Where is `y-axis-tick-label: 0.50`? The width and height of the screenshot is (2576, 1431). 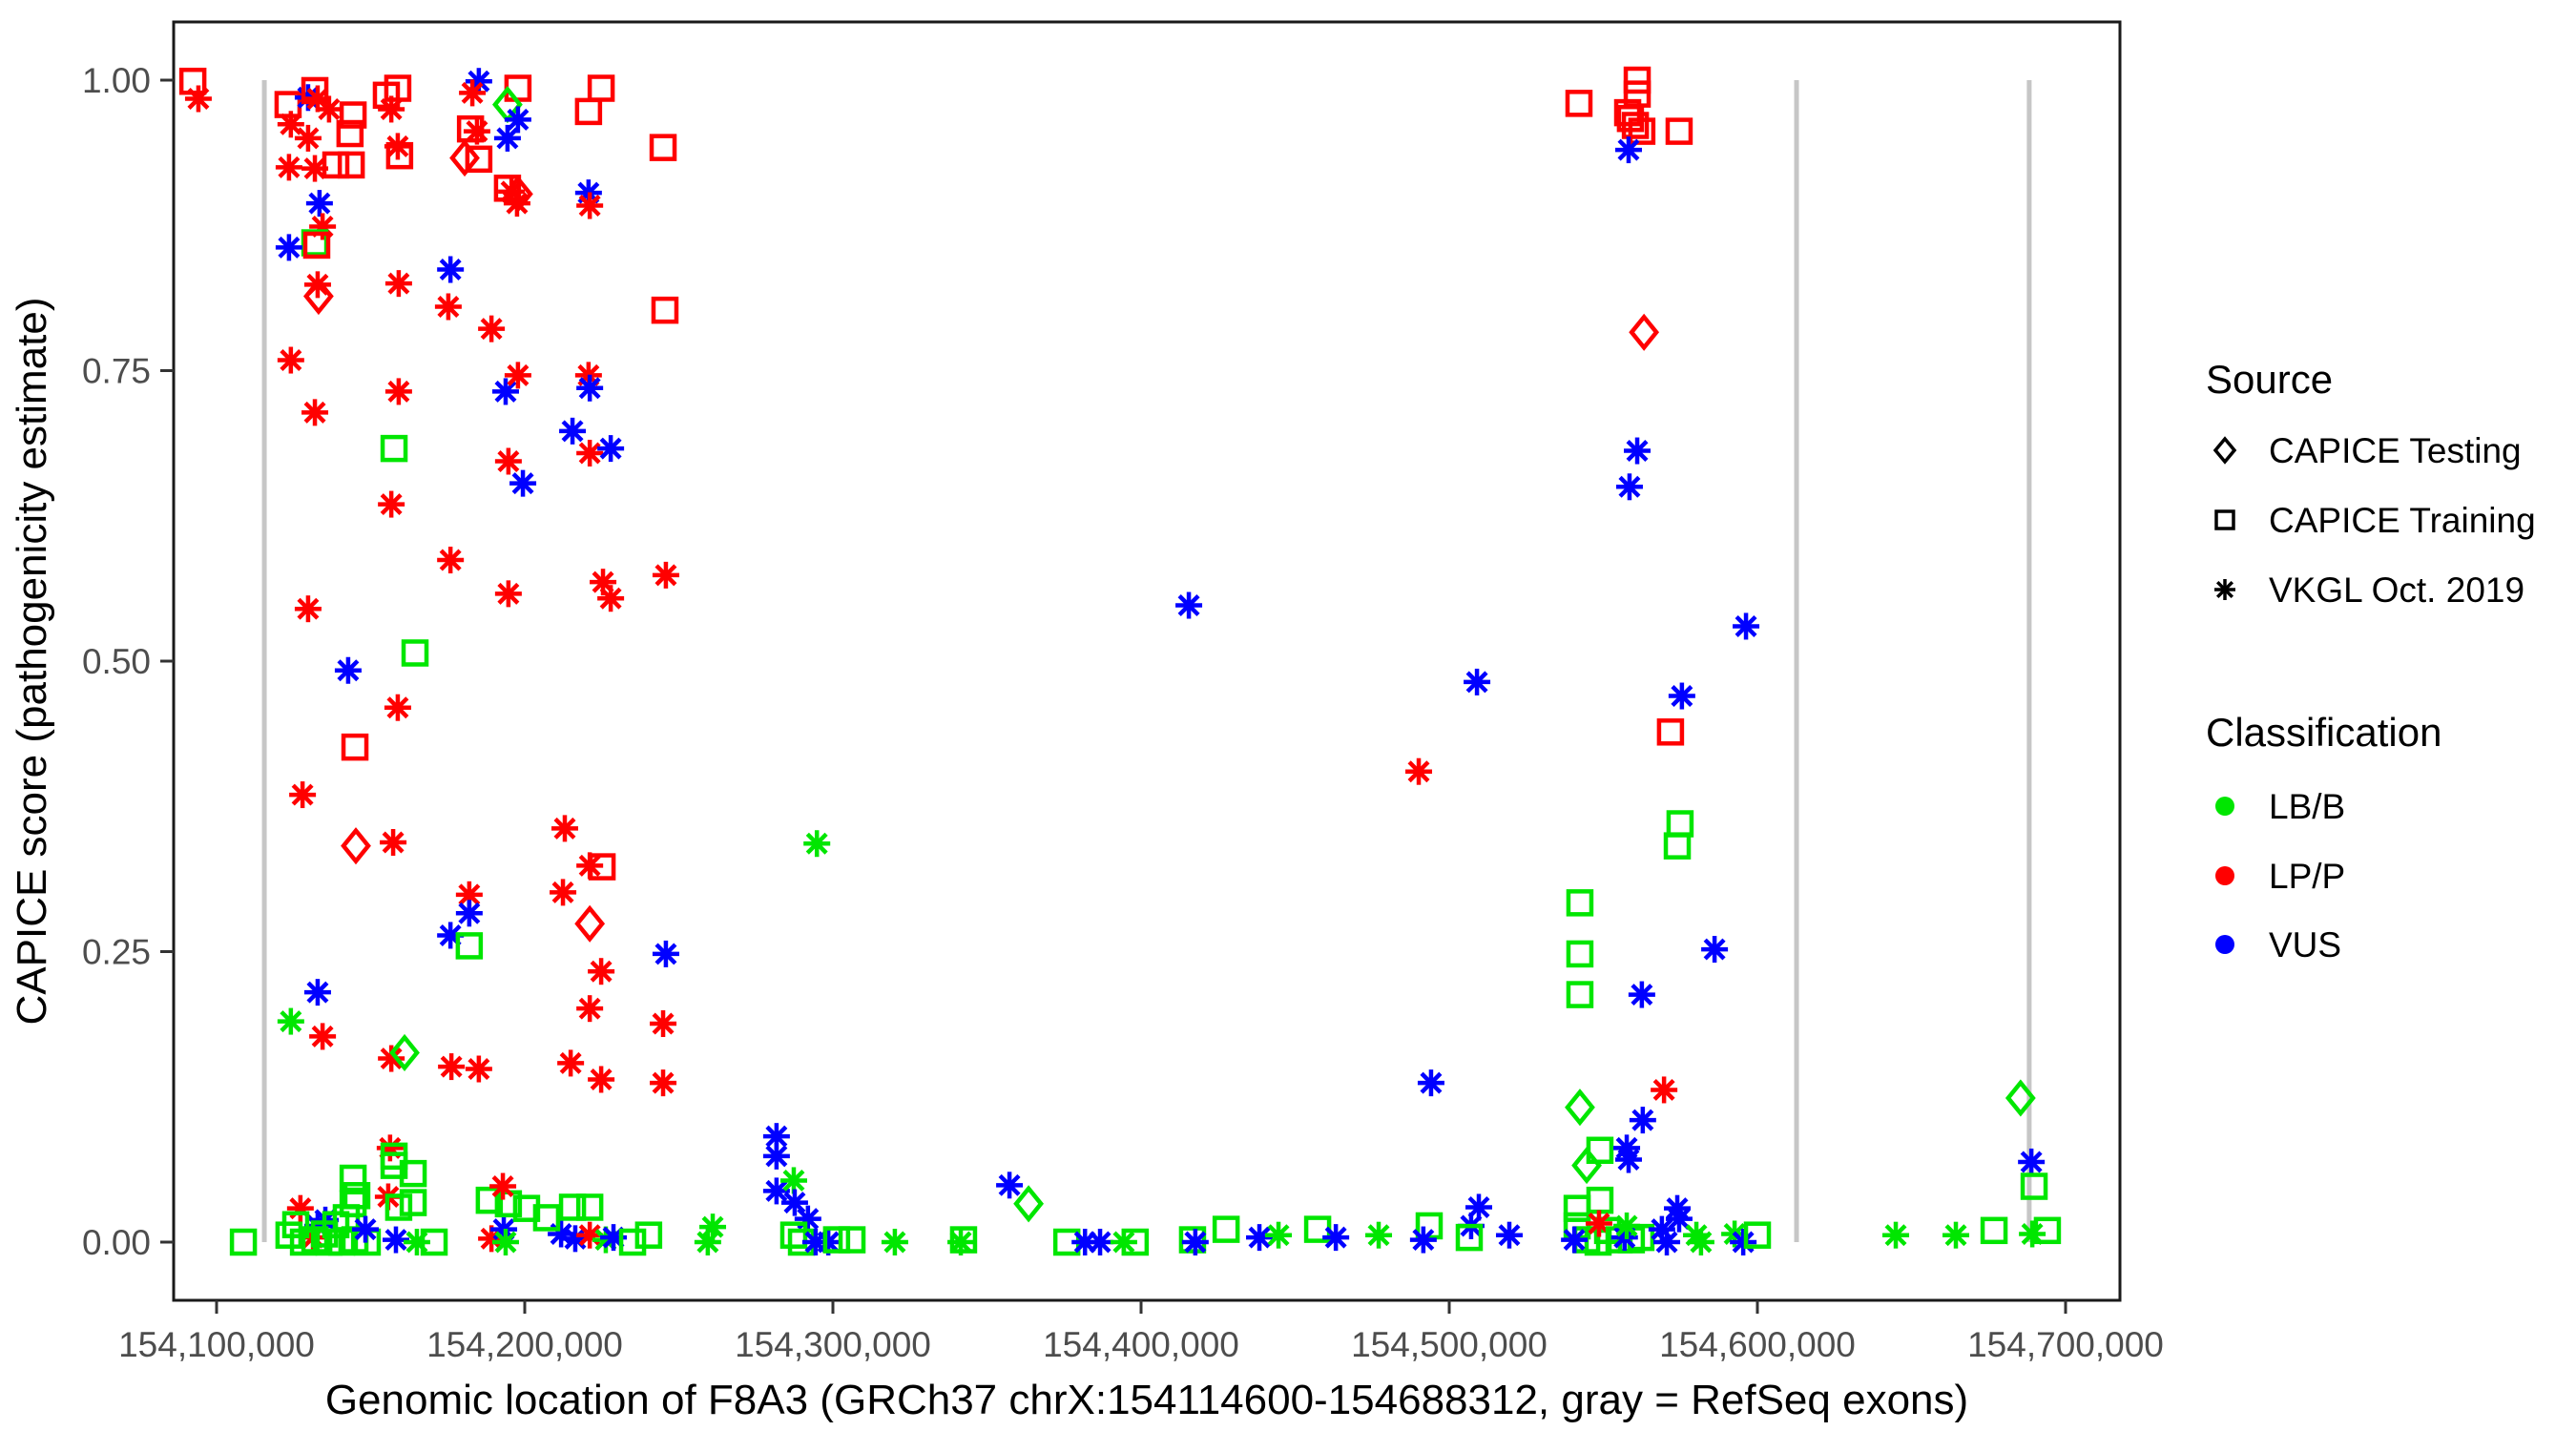
y-axis-tick-label: 0.50 is located at coordinates (116, 661).